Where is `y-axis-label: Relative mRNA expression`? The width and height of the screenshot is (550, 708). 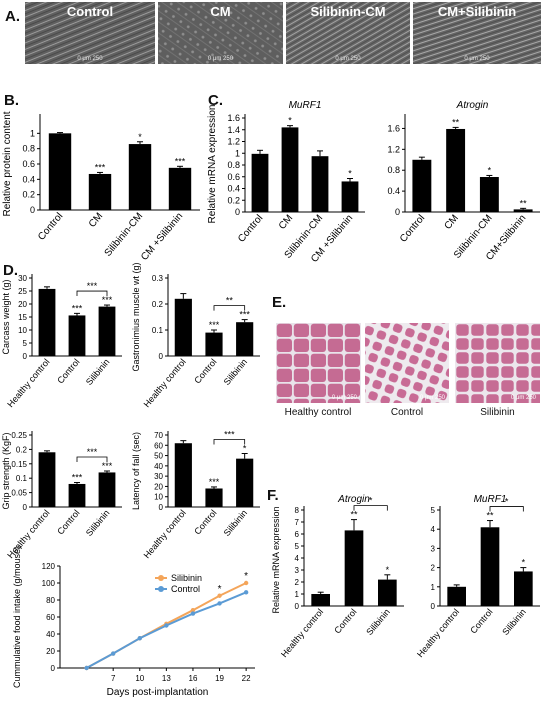
y-axis-label: Relative mRNA expression is located at coordinates (212, 164).